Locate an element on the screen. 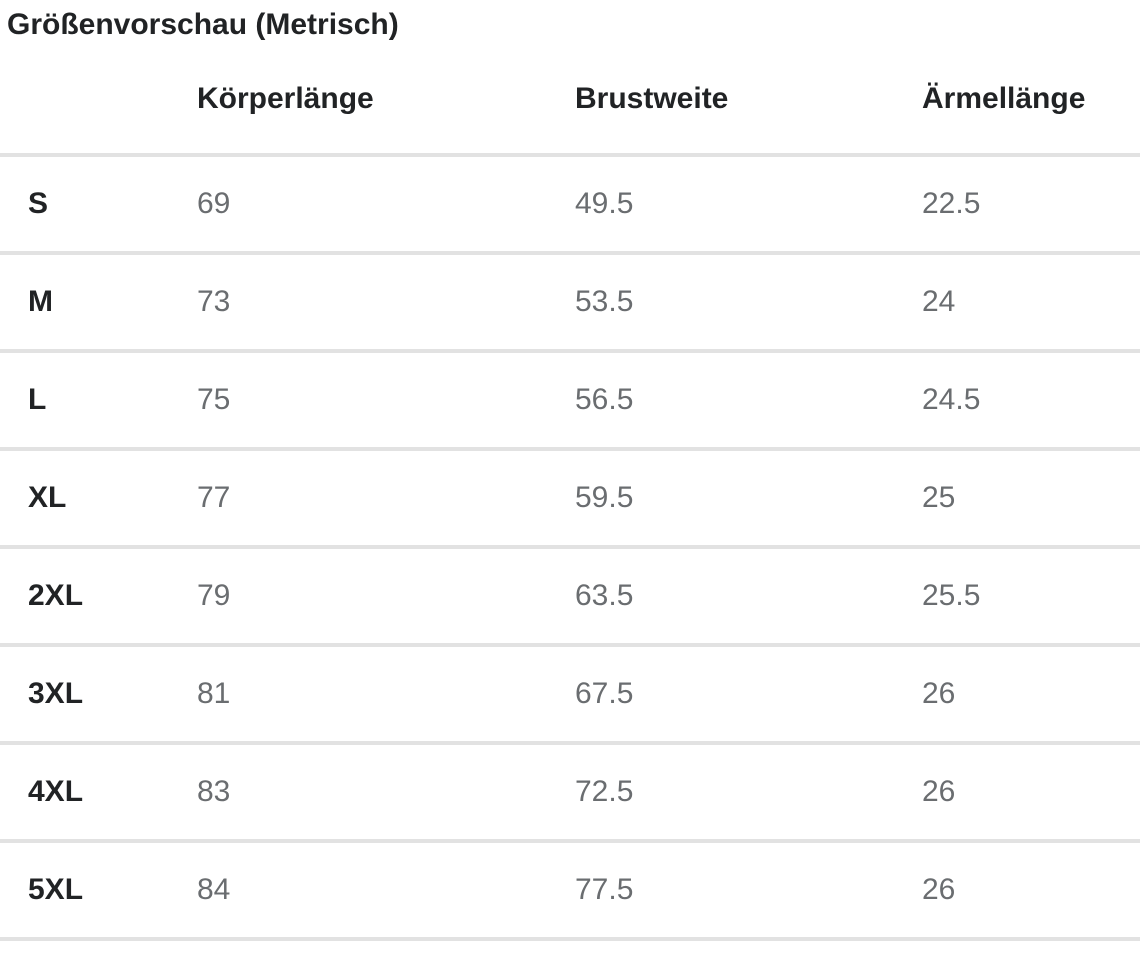 This screenshot has height=960, width=1140. size-label: 2XL is located at coordinates (56, 595).